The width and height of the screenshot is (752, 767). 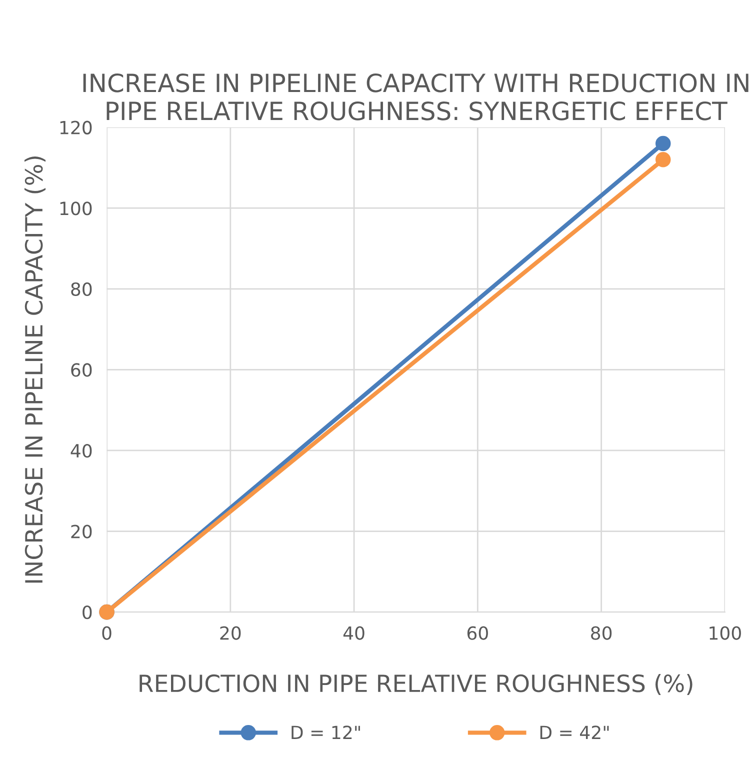 What do you see at coordinates (326, 732) in the screenshot?
I see `legend-label: D = 12"` at bounding box center [326, 732].